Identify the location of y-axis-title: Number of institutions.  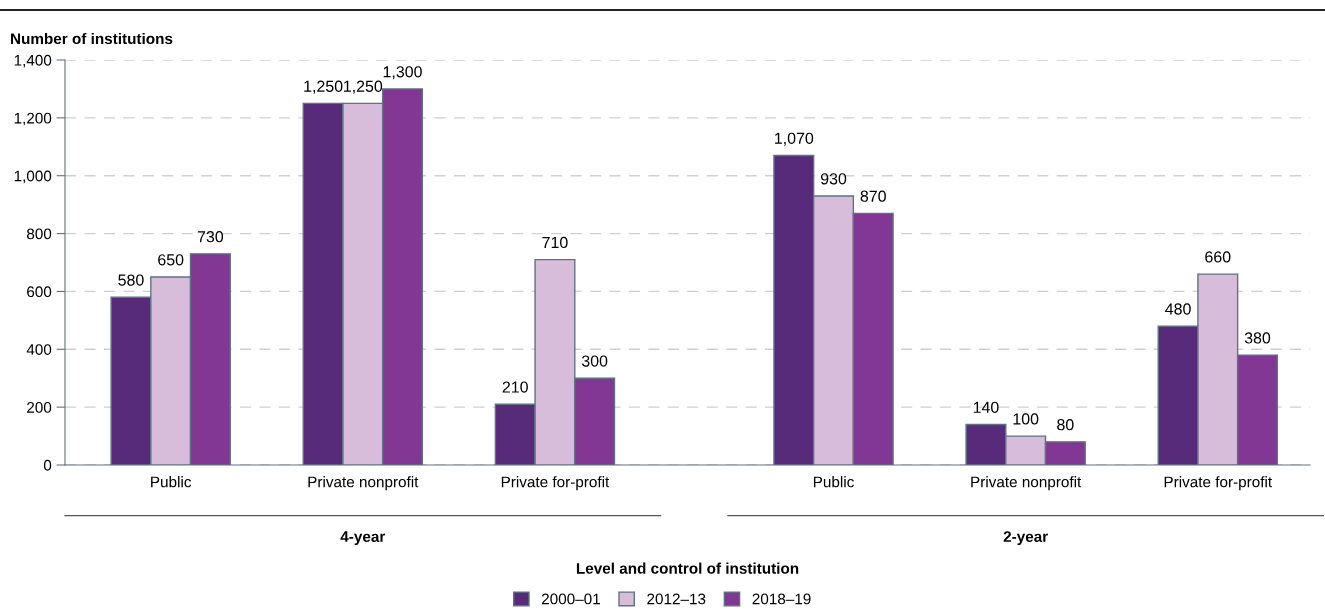
(92, 38).